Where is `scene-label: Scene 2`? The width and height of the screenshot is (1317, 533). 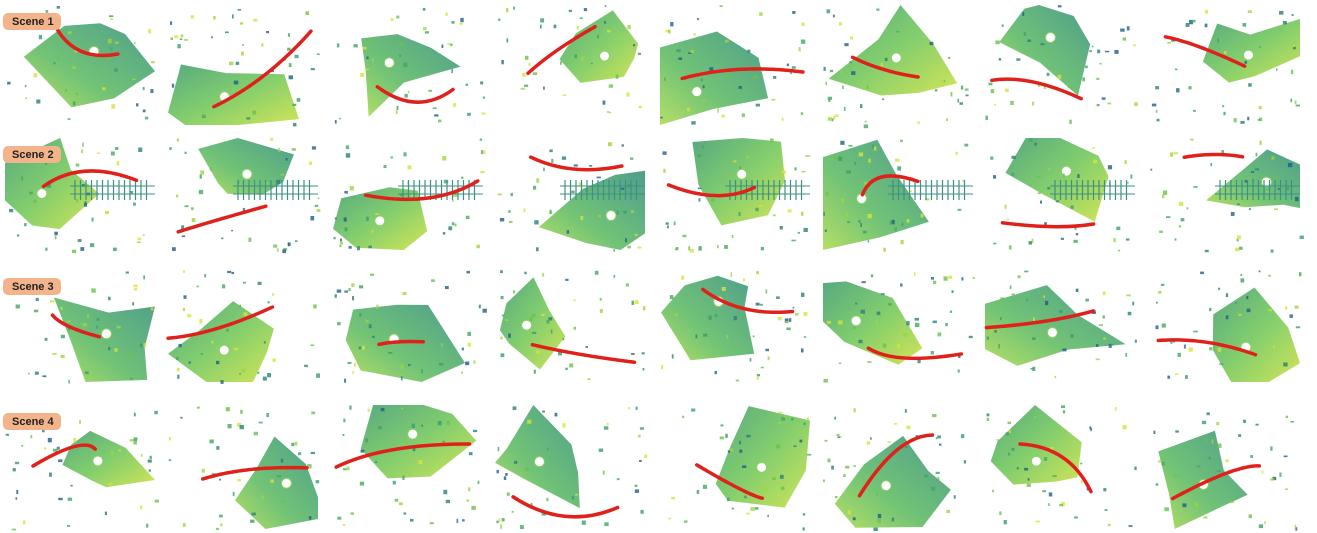 scene-label: Scene 2 is located at coordinates (33, 155).